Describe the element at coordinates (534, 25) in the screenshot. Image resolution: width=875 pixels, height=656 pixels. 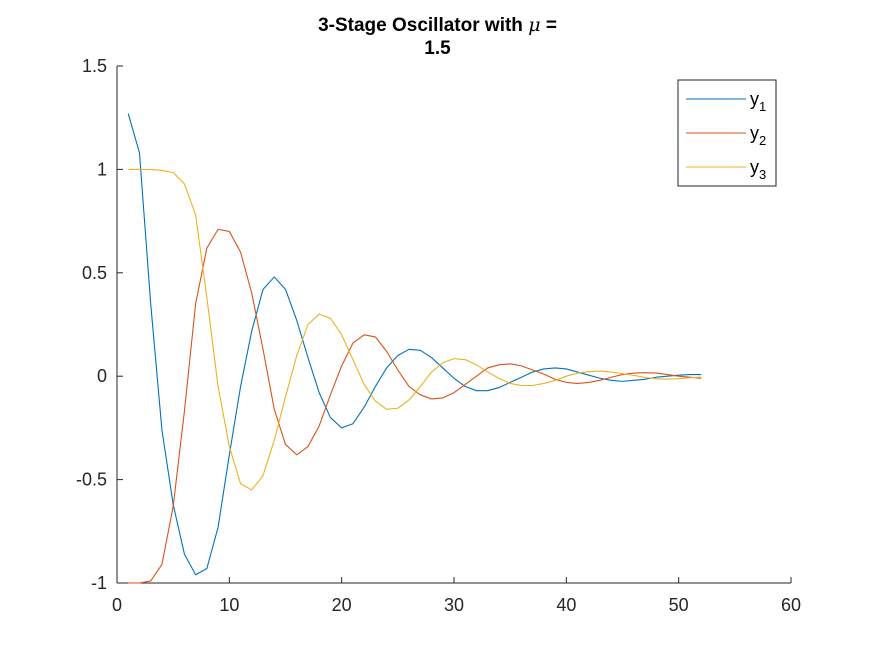
I see `chart-title-symbol: μ` at that location.